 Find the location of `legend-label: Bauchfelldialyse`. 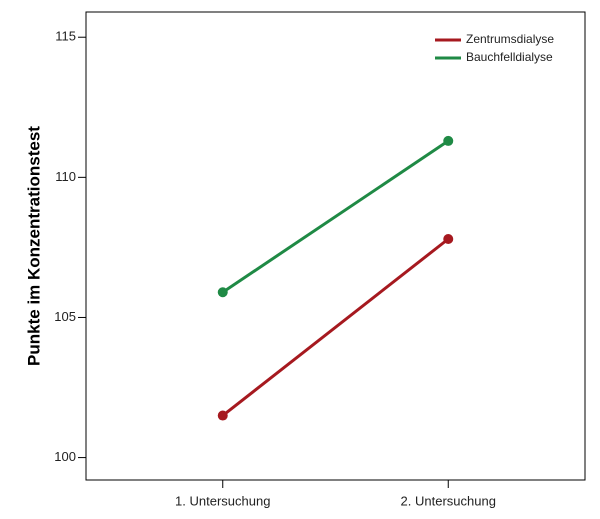

legend-label: Bauchfelldialyse is located at coordinates (509, 57).